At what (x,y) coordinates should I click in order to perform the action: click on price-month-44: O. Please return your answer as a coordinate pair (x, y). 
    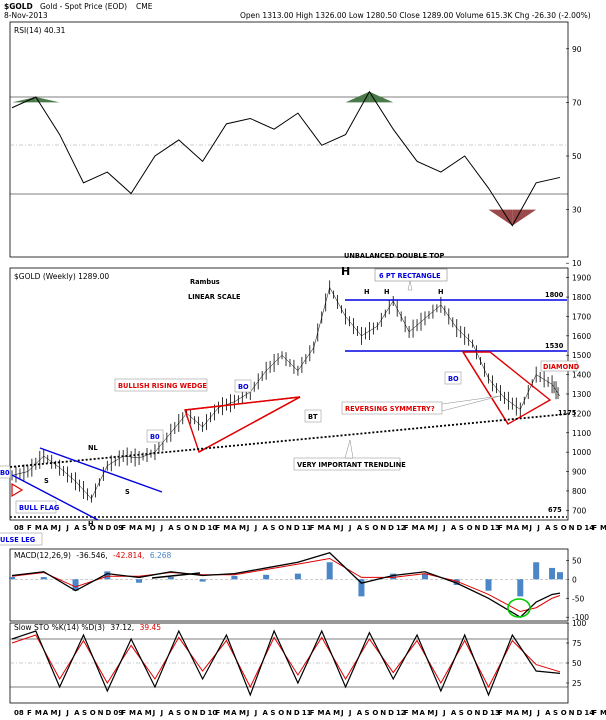
    Looking at the image, I should click on (375, 528).